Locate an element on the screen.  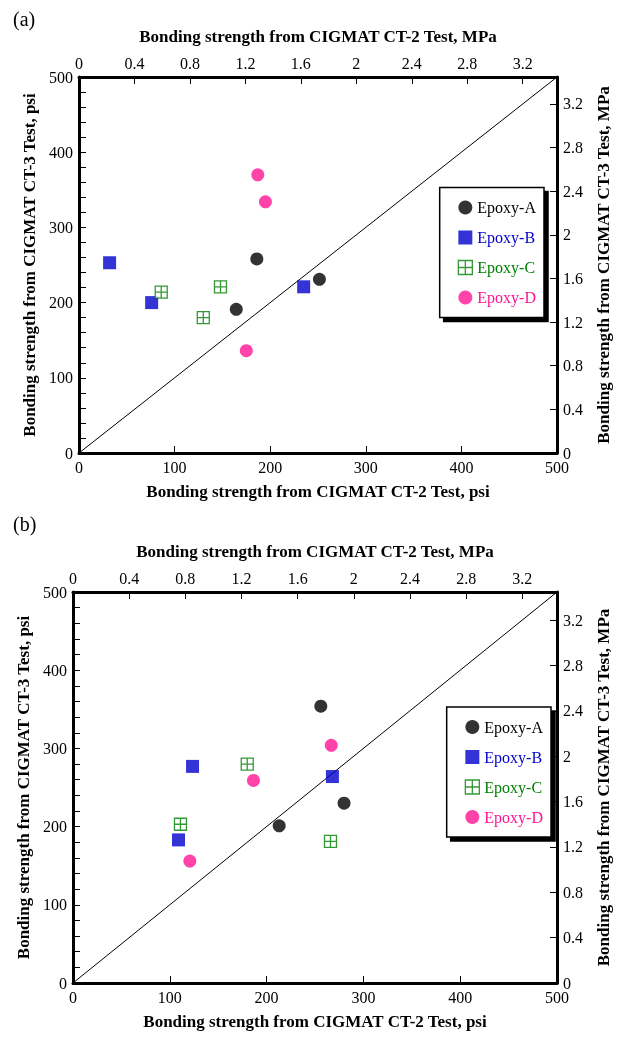
chart-title: (a) is located at coordinates (24, 19).